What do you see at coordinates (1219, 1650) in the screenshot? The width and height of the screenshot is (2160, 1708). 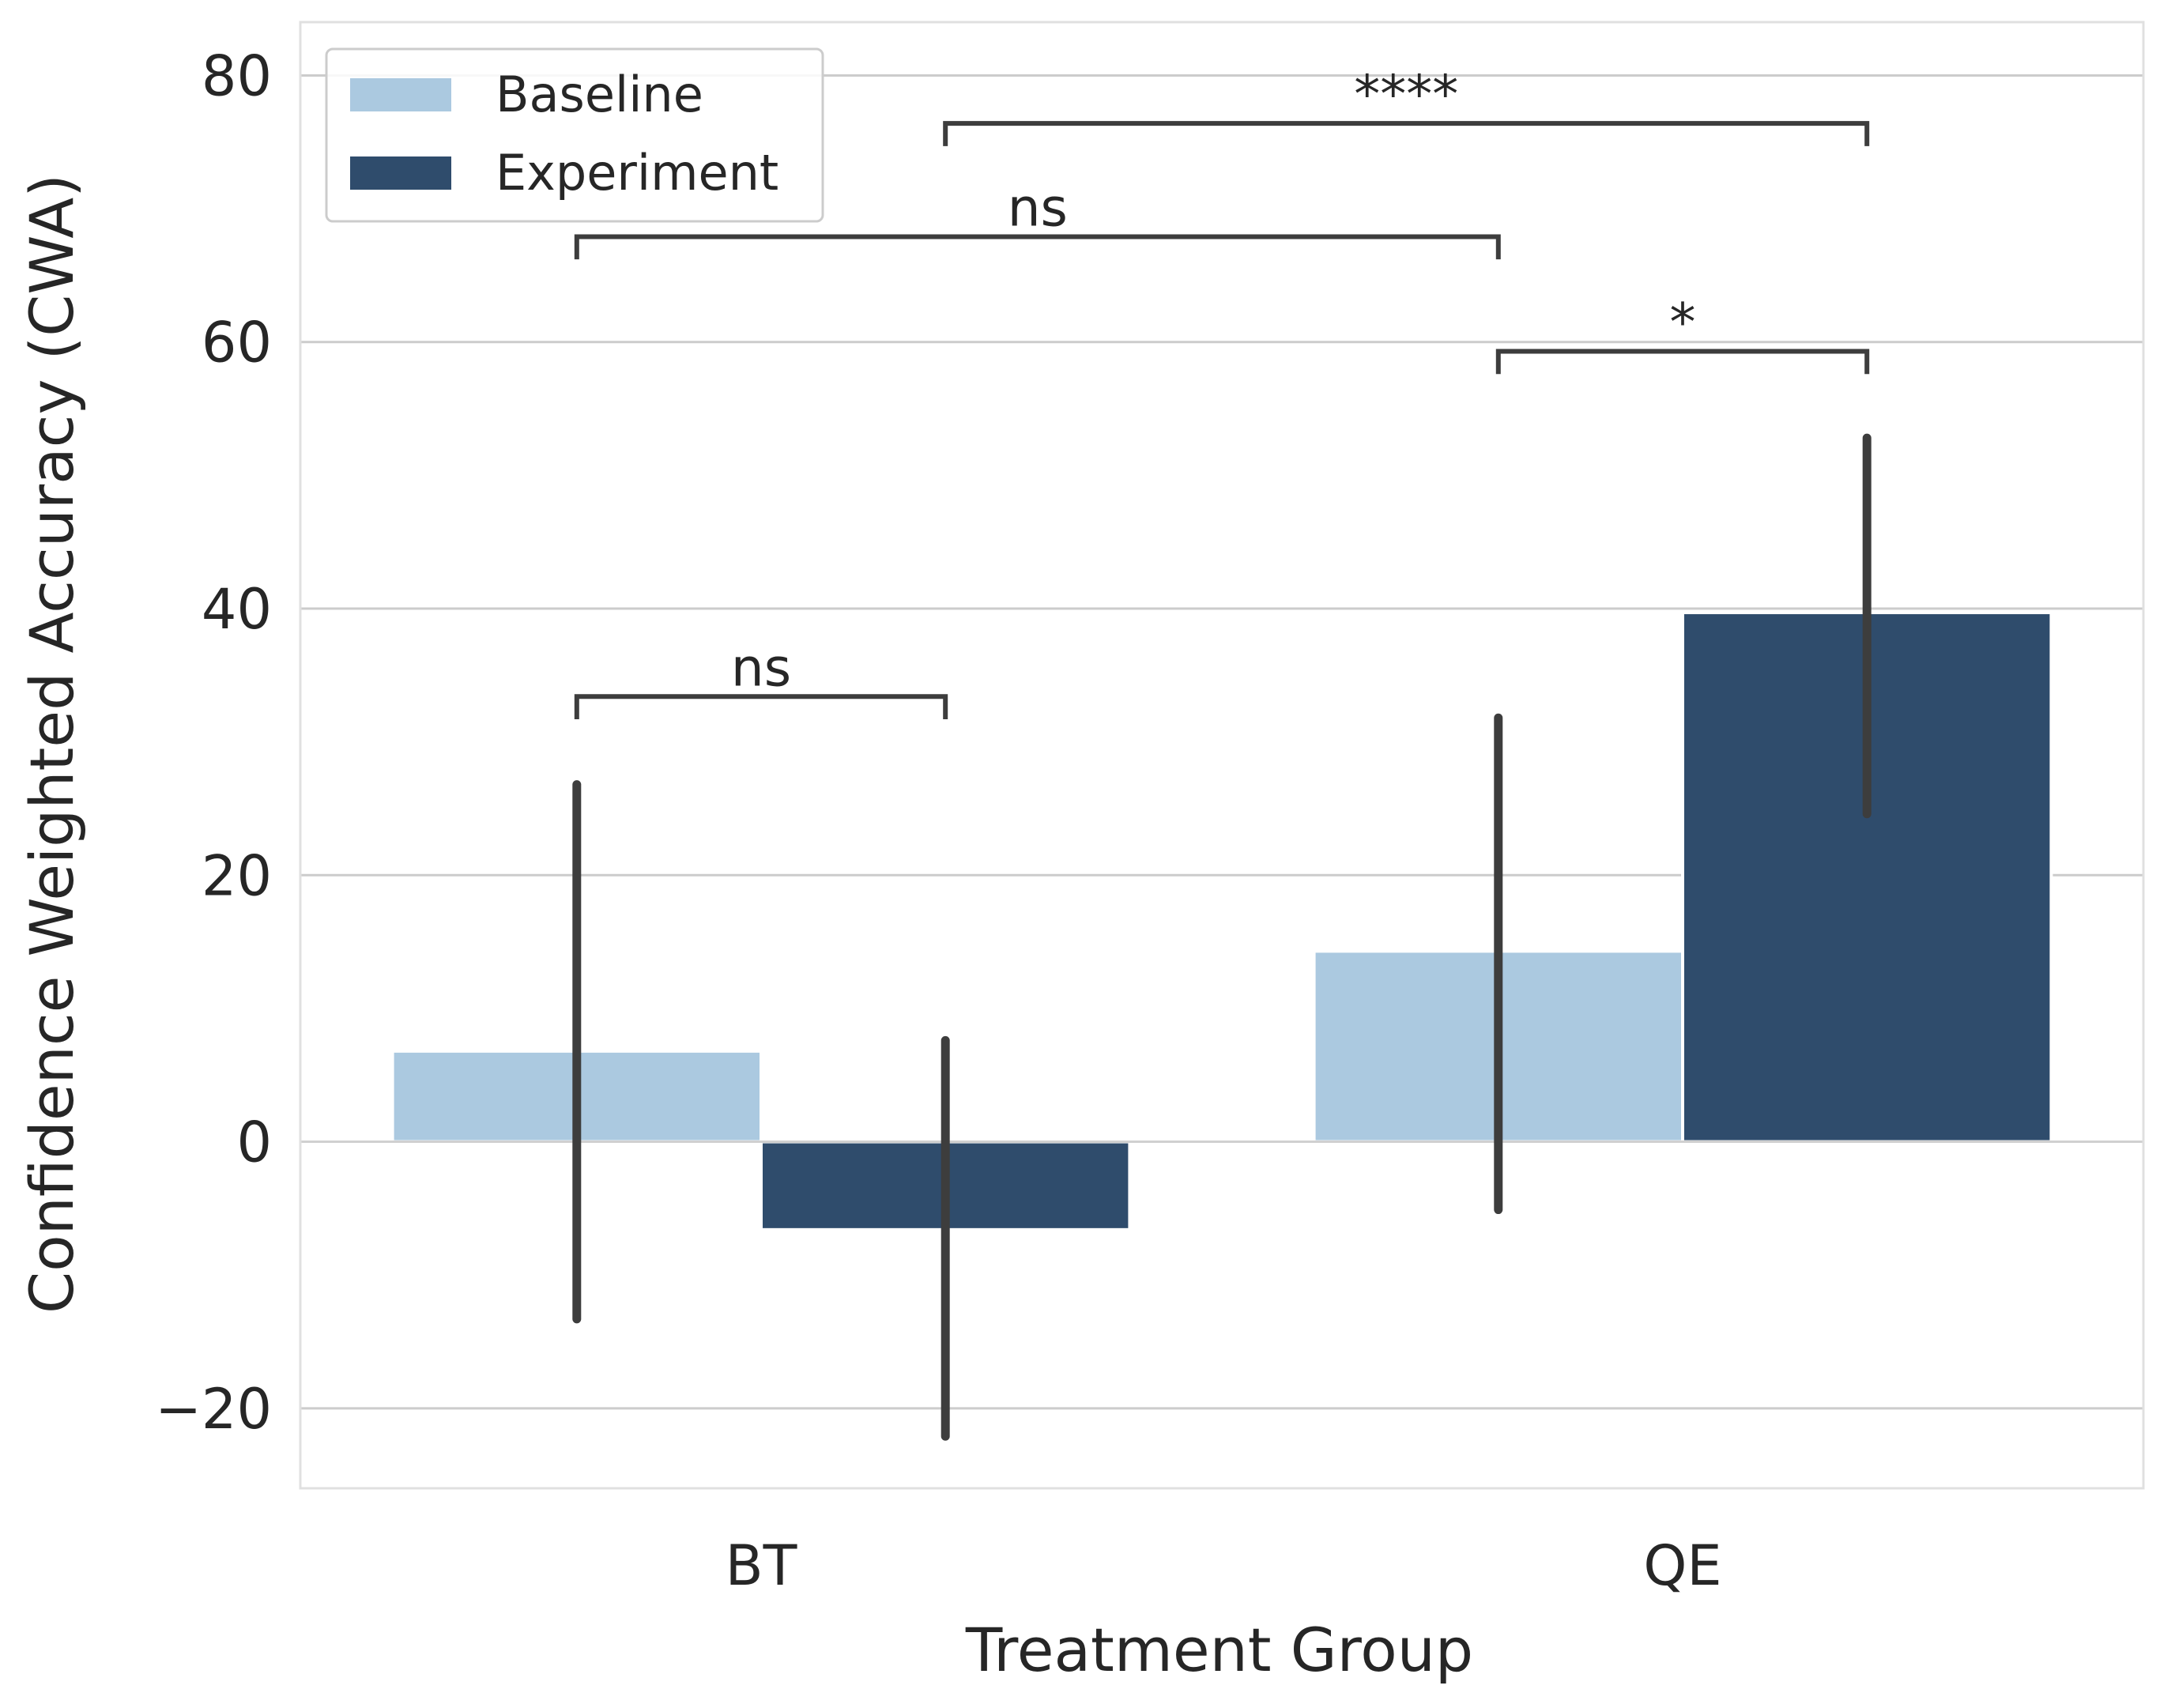 I see `x-axis-title: Treatment Group` at bounding box center [1219, 1650].